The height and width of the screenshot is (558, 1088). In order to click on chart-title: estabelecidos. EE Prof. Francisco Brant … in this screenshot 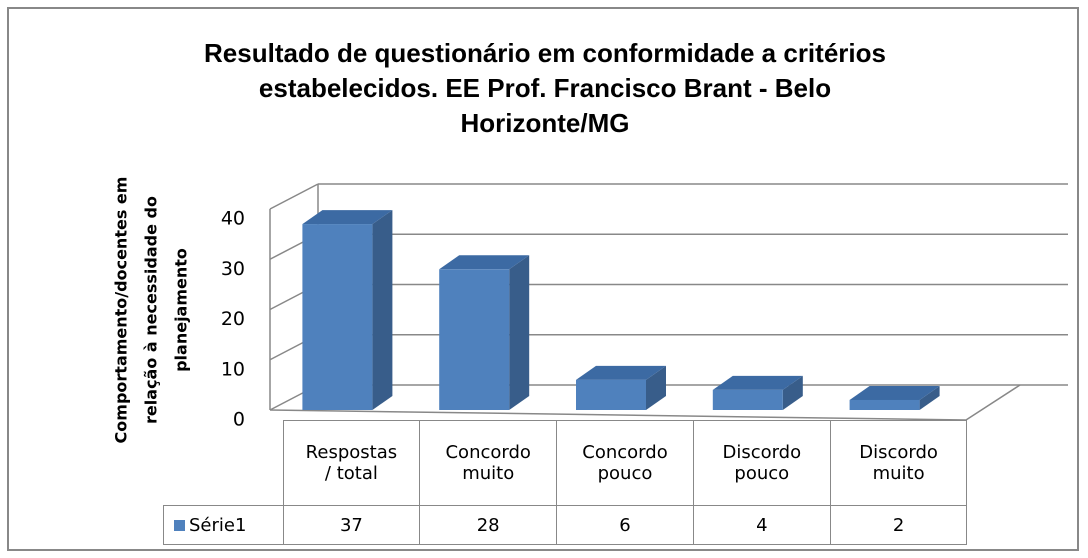, I will do `click(545, 88)`.